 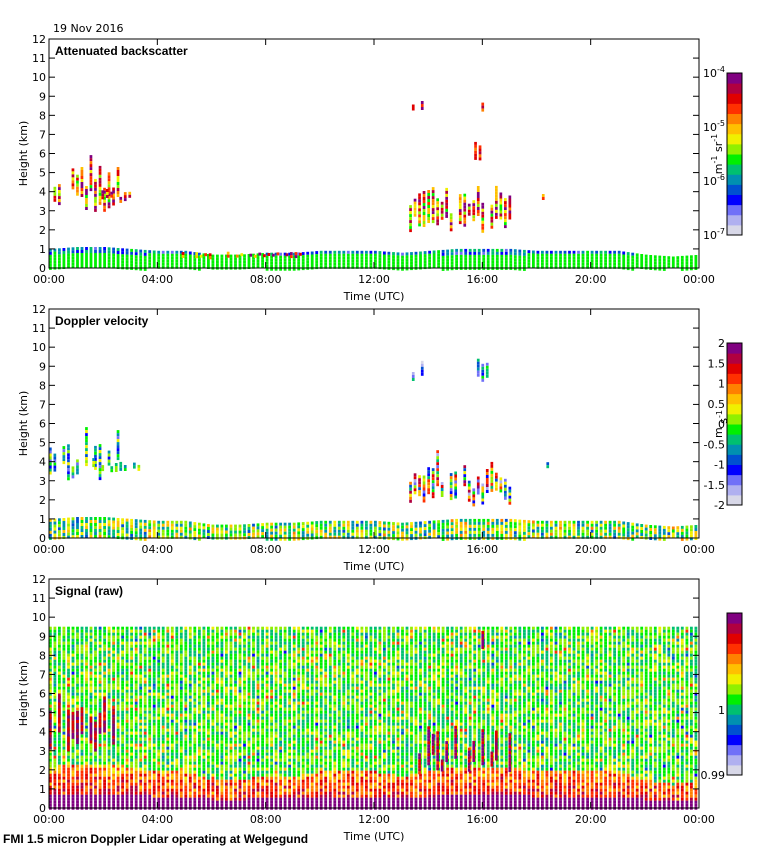 I want to click on y-tick-label: 0, so click(x=42, y=268).